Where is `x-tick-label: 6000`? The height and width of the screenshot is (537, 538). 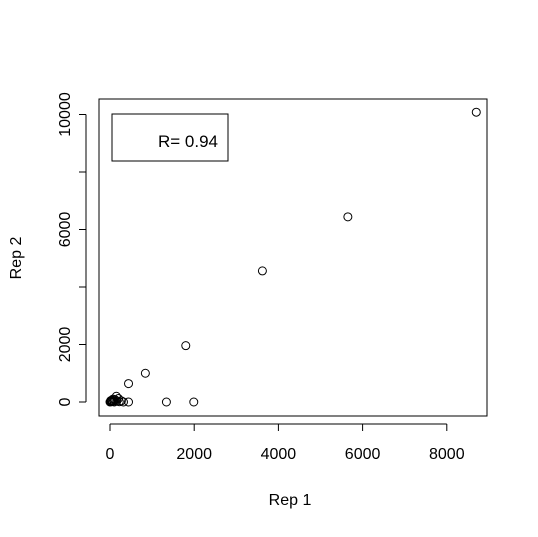
x-tick-label: 6000 is located at coordinates (363, 454).